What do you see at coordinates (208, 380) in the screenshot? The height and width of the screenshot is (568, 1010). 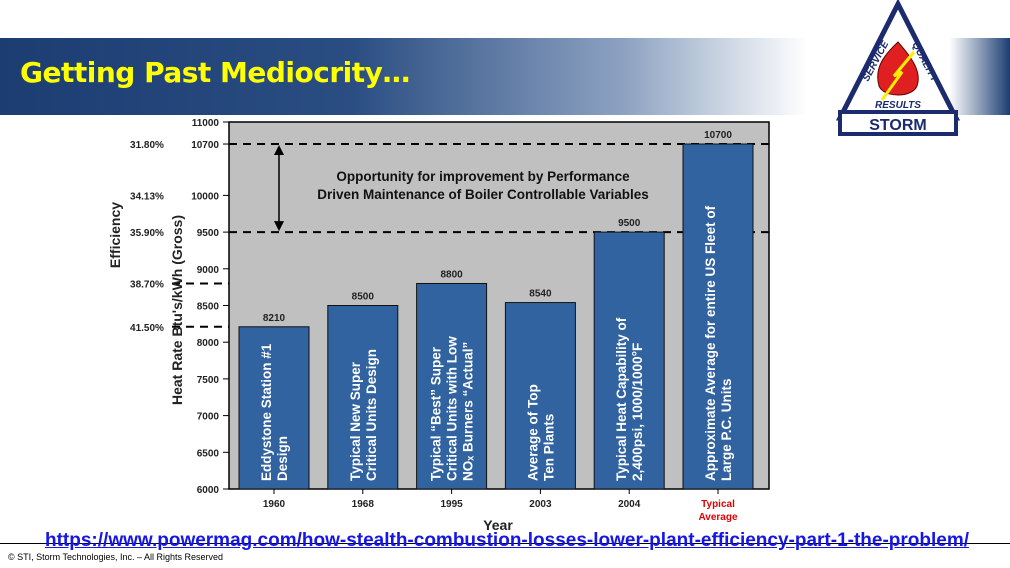 I see `y-tick-label: 7500` at bounding box center [208, 380].